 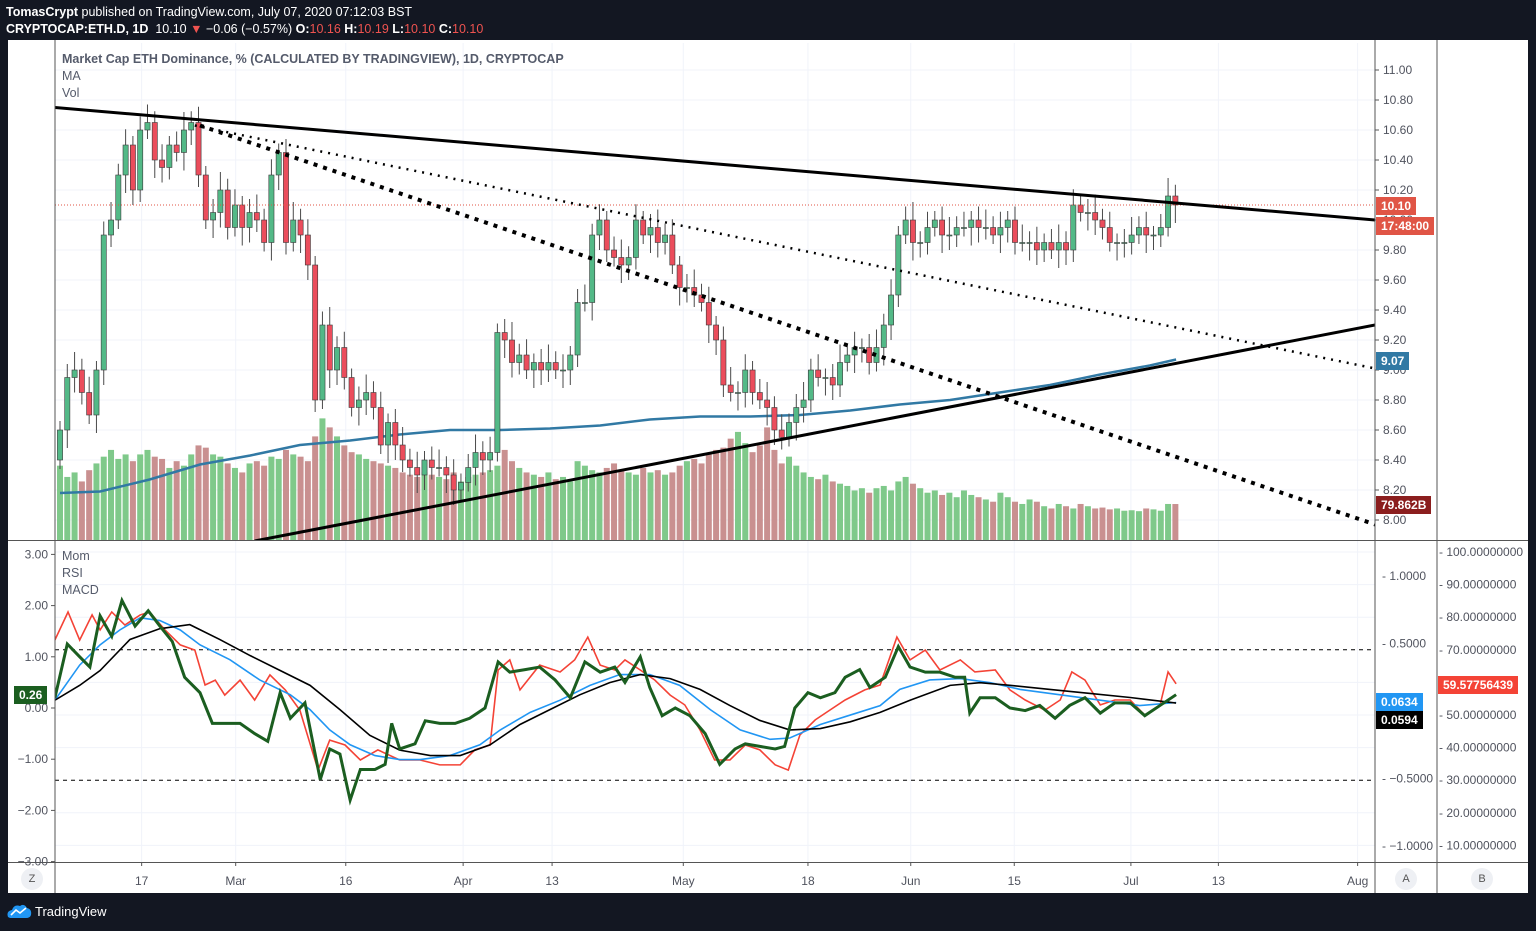 I want to click on rsi-tick-label: - 90.00000000, so click(x=1478, y=585).